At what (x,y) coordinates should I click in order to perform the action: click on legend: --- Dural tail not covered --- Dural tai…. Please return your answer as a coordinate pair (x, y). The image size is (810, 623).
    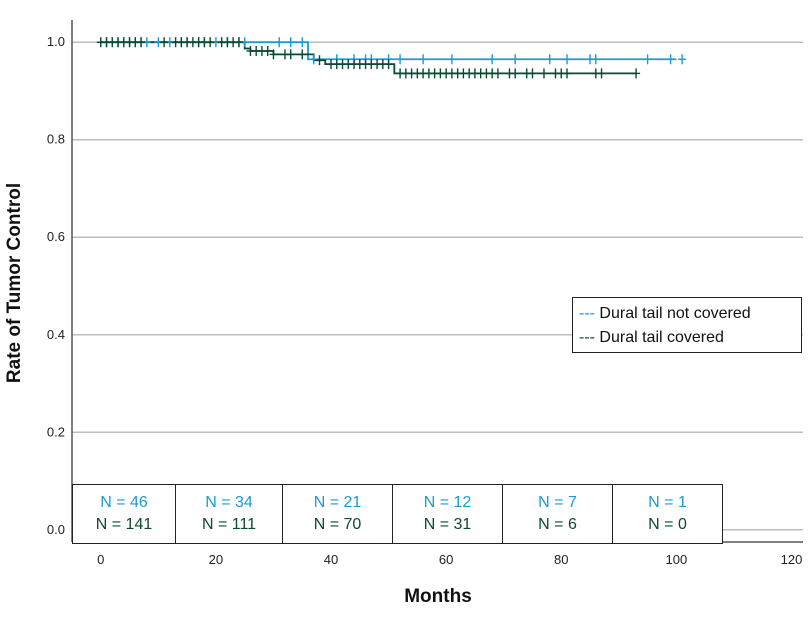
    Looking at the image, I should click on (687, 325).